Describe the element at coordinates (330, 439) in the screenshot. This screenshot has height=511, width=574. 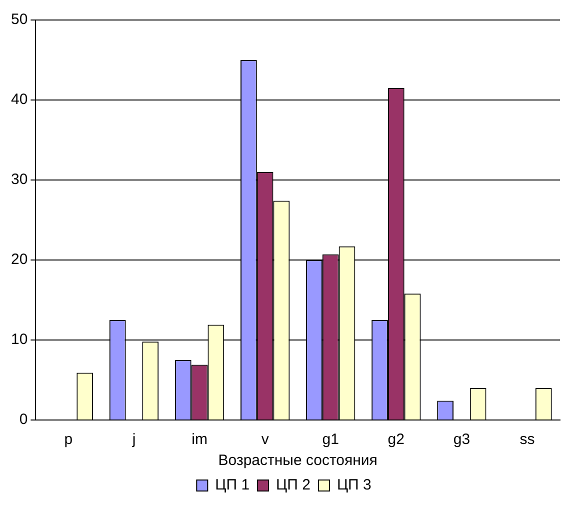
I see `x-tick-label: g1` at that location.